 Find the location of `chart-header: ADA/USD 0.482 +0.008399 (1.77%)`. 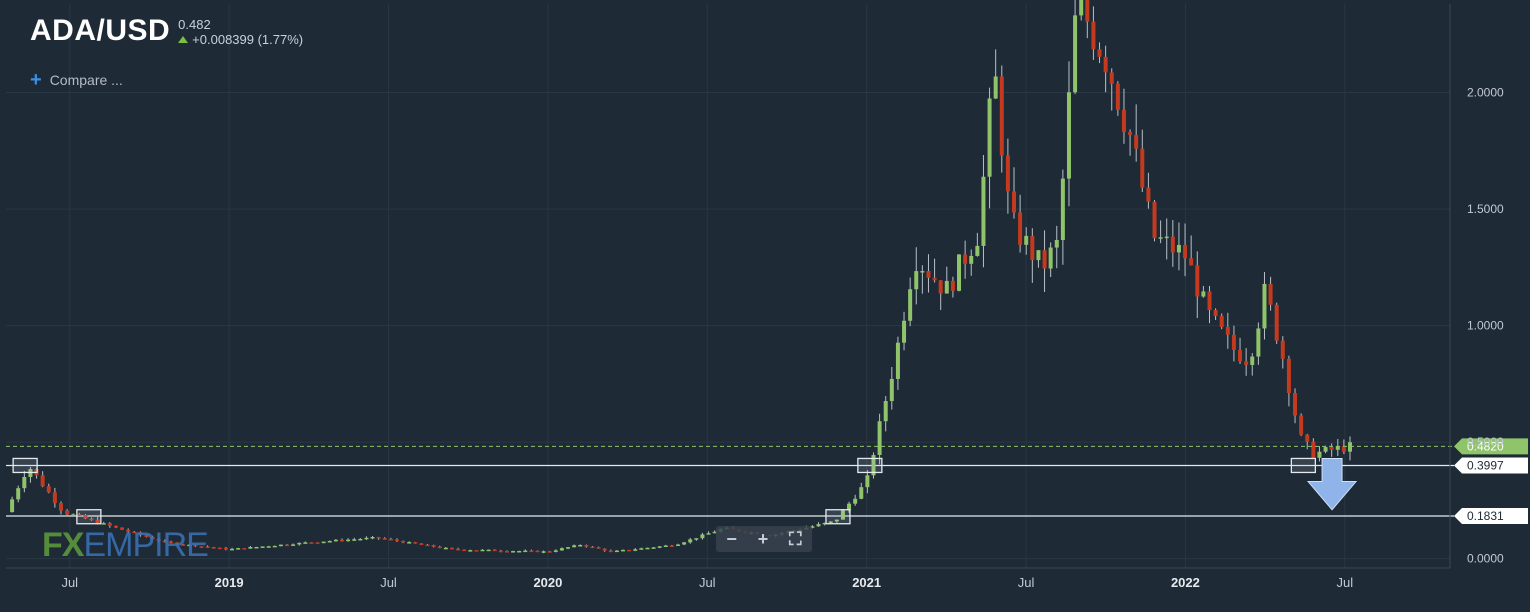

chart-header: ADA/USD 0.482 +0.008399 (1.77%) is located at coordinates (166, 31).